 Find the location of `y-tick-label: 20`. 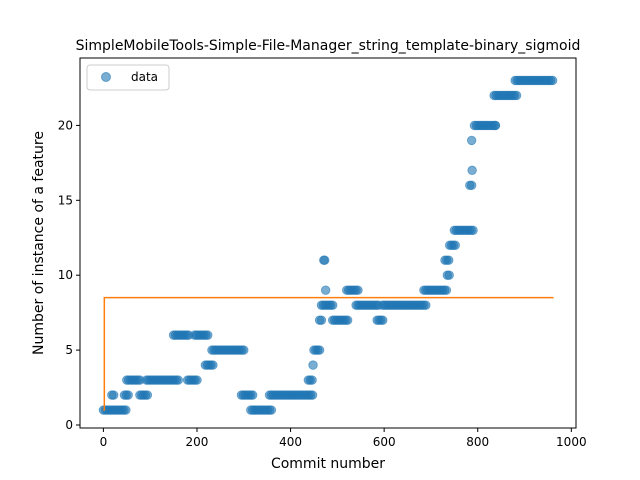

y-tick-label: 20 is located at coordinates (65, 125).